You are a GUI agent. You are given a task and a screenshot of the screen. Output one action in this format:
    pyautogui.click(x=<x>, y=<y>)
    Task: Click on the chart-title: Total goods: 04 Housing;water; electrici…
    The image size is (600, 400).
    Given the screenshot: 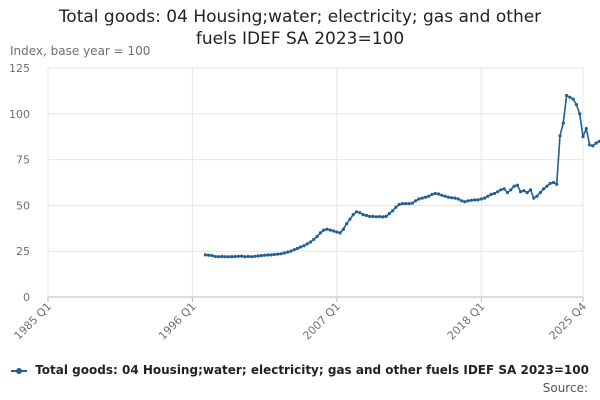 What is the action you would take?
    pyautogui.click(x=300, y=28)
    